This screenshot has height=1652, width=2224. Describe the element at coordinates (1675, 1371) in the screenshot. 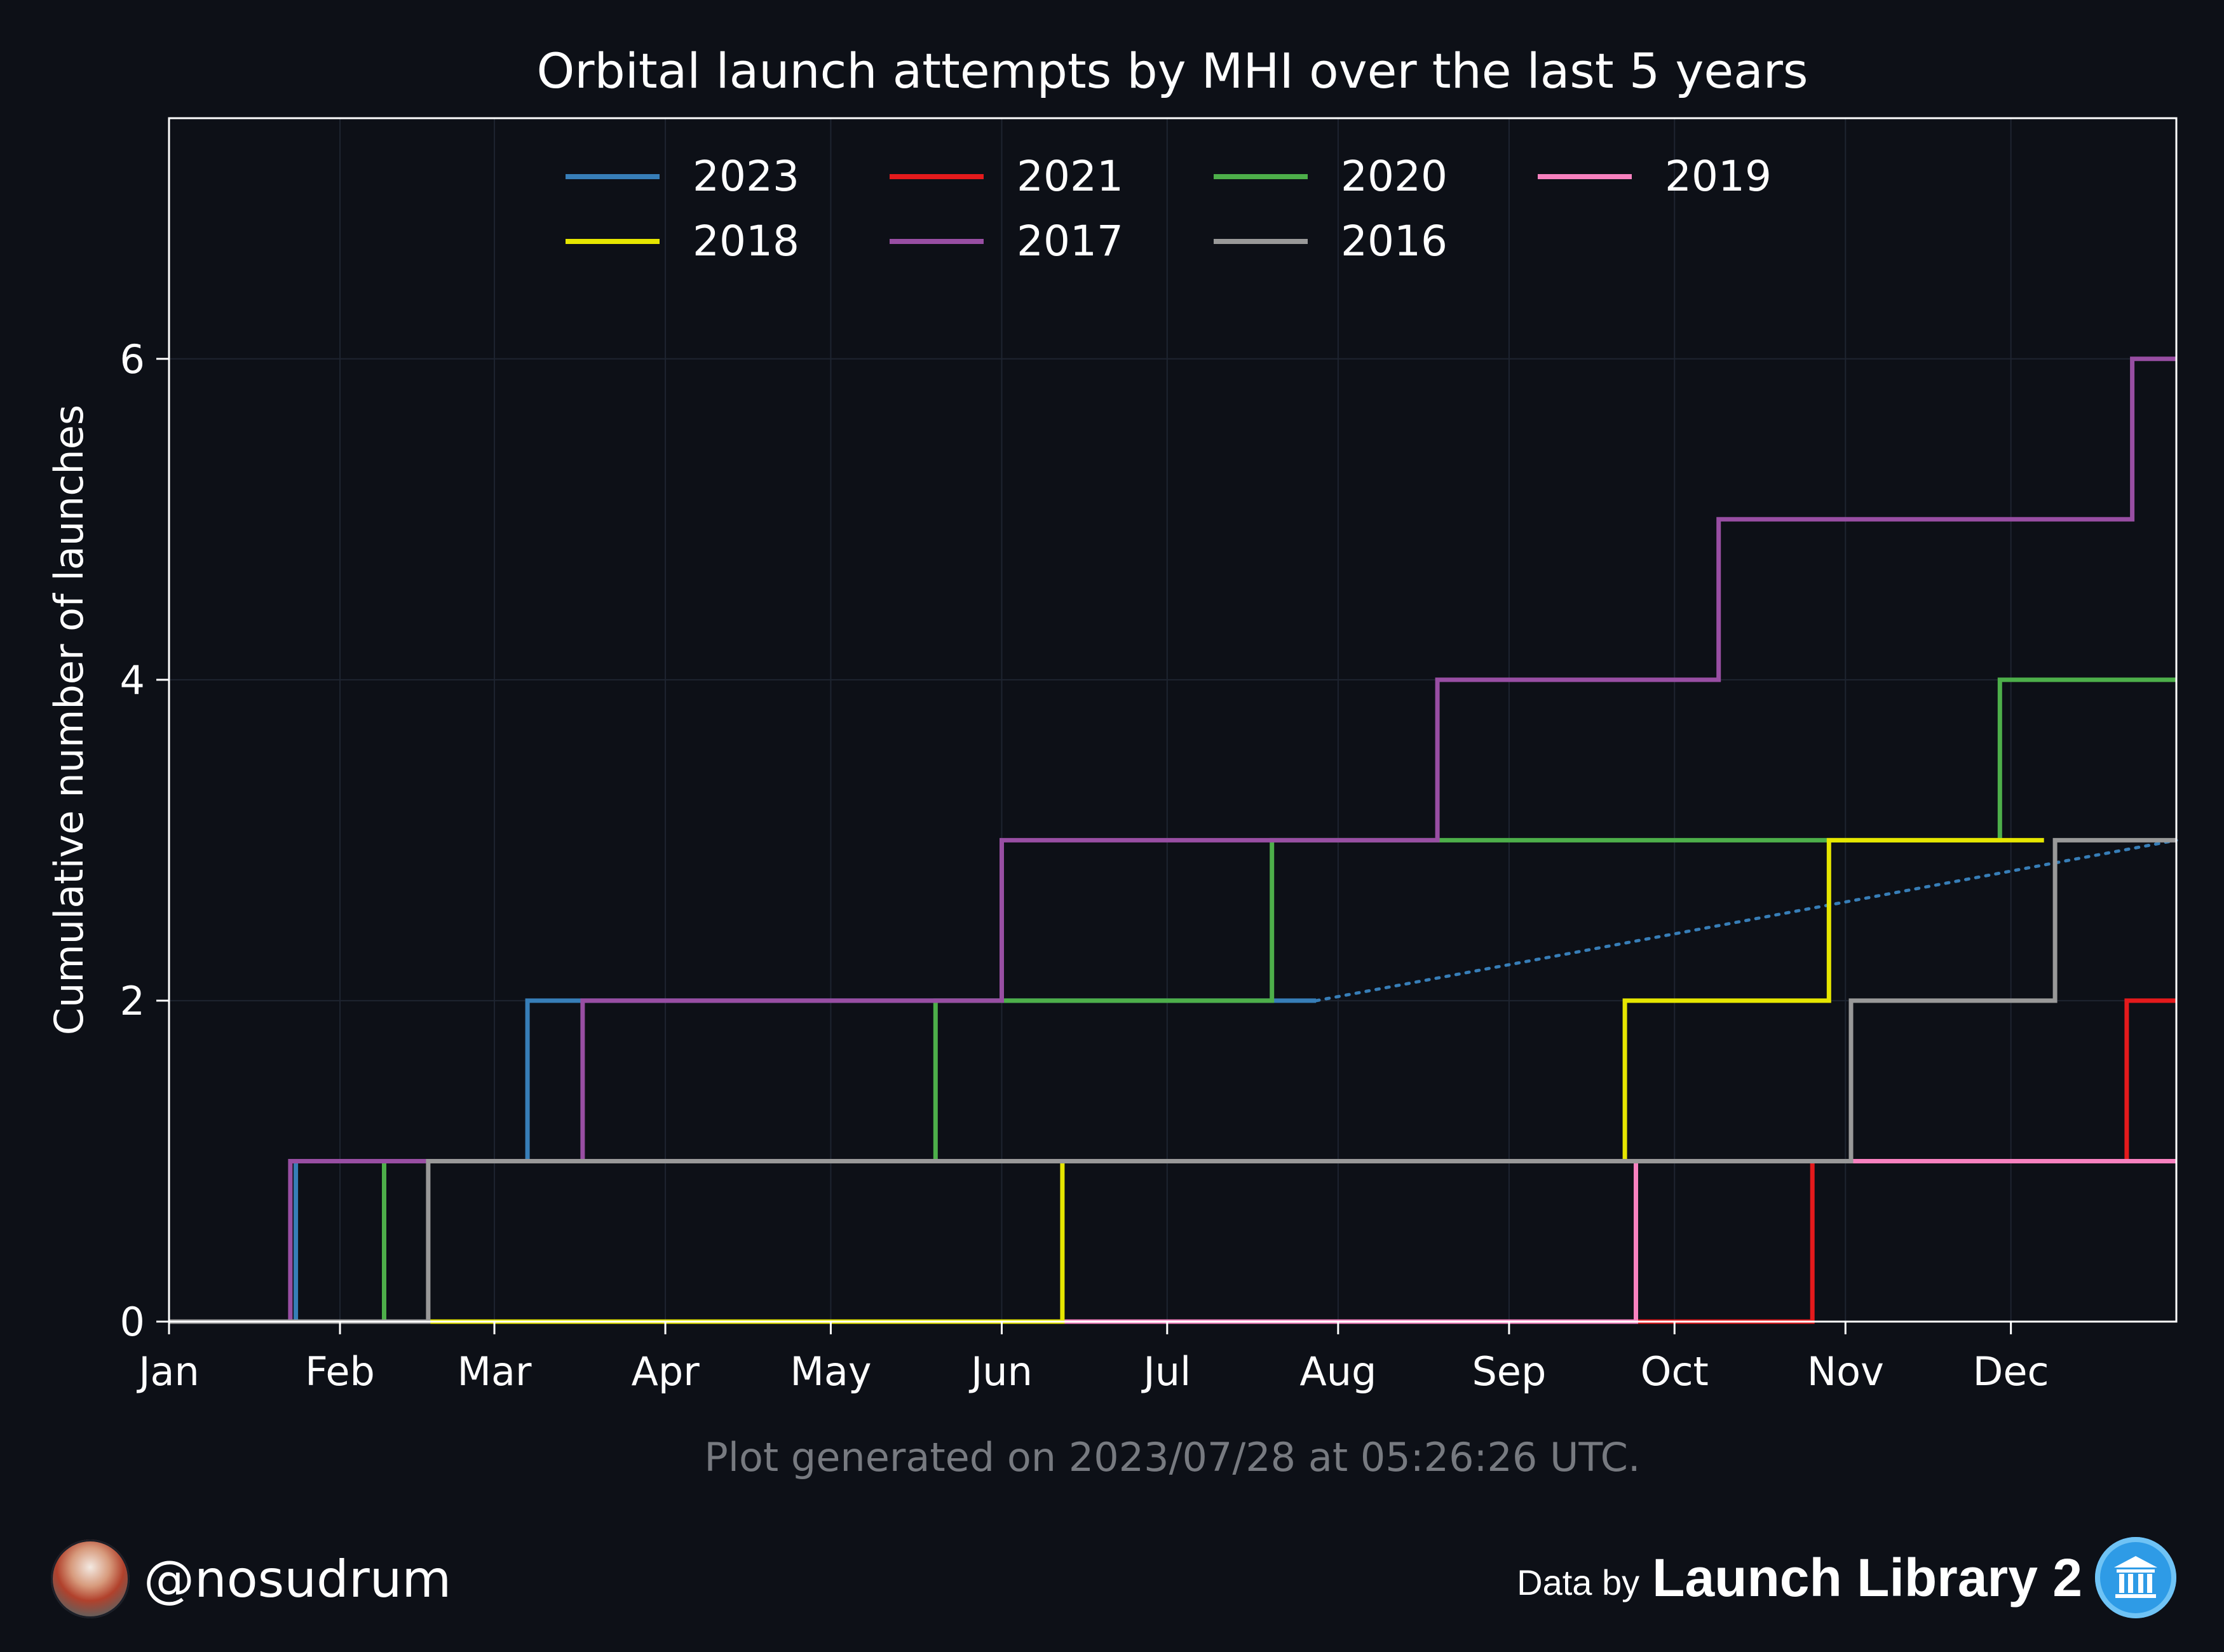

I see `x-tick-label: Oct` at that location.